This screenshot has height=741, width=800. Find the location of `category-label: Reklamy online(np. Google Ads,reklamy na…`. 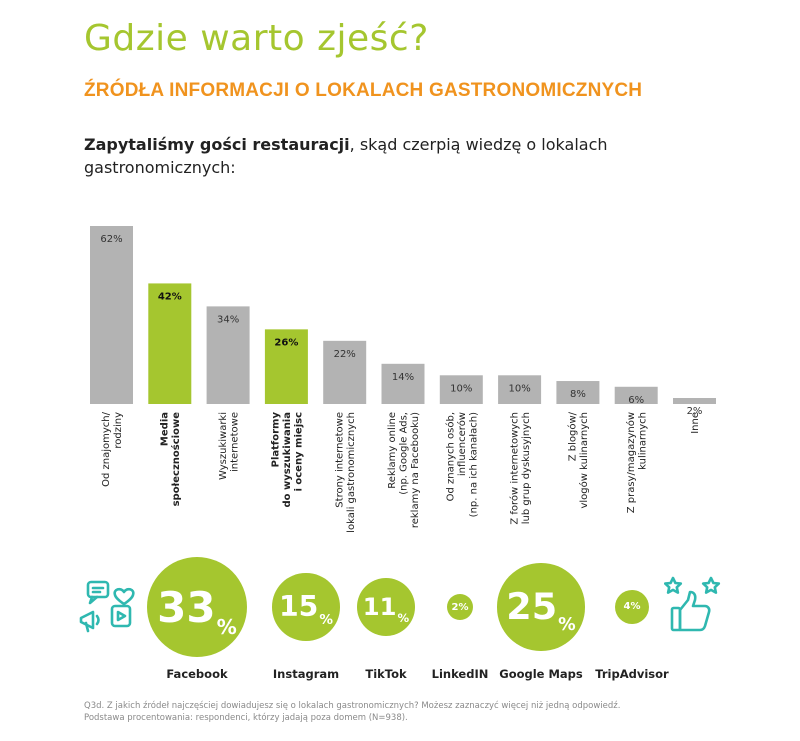

category-label: Reklamy online(np. Google Ads,reklamy na… is located at coordinates (404, 470).